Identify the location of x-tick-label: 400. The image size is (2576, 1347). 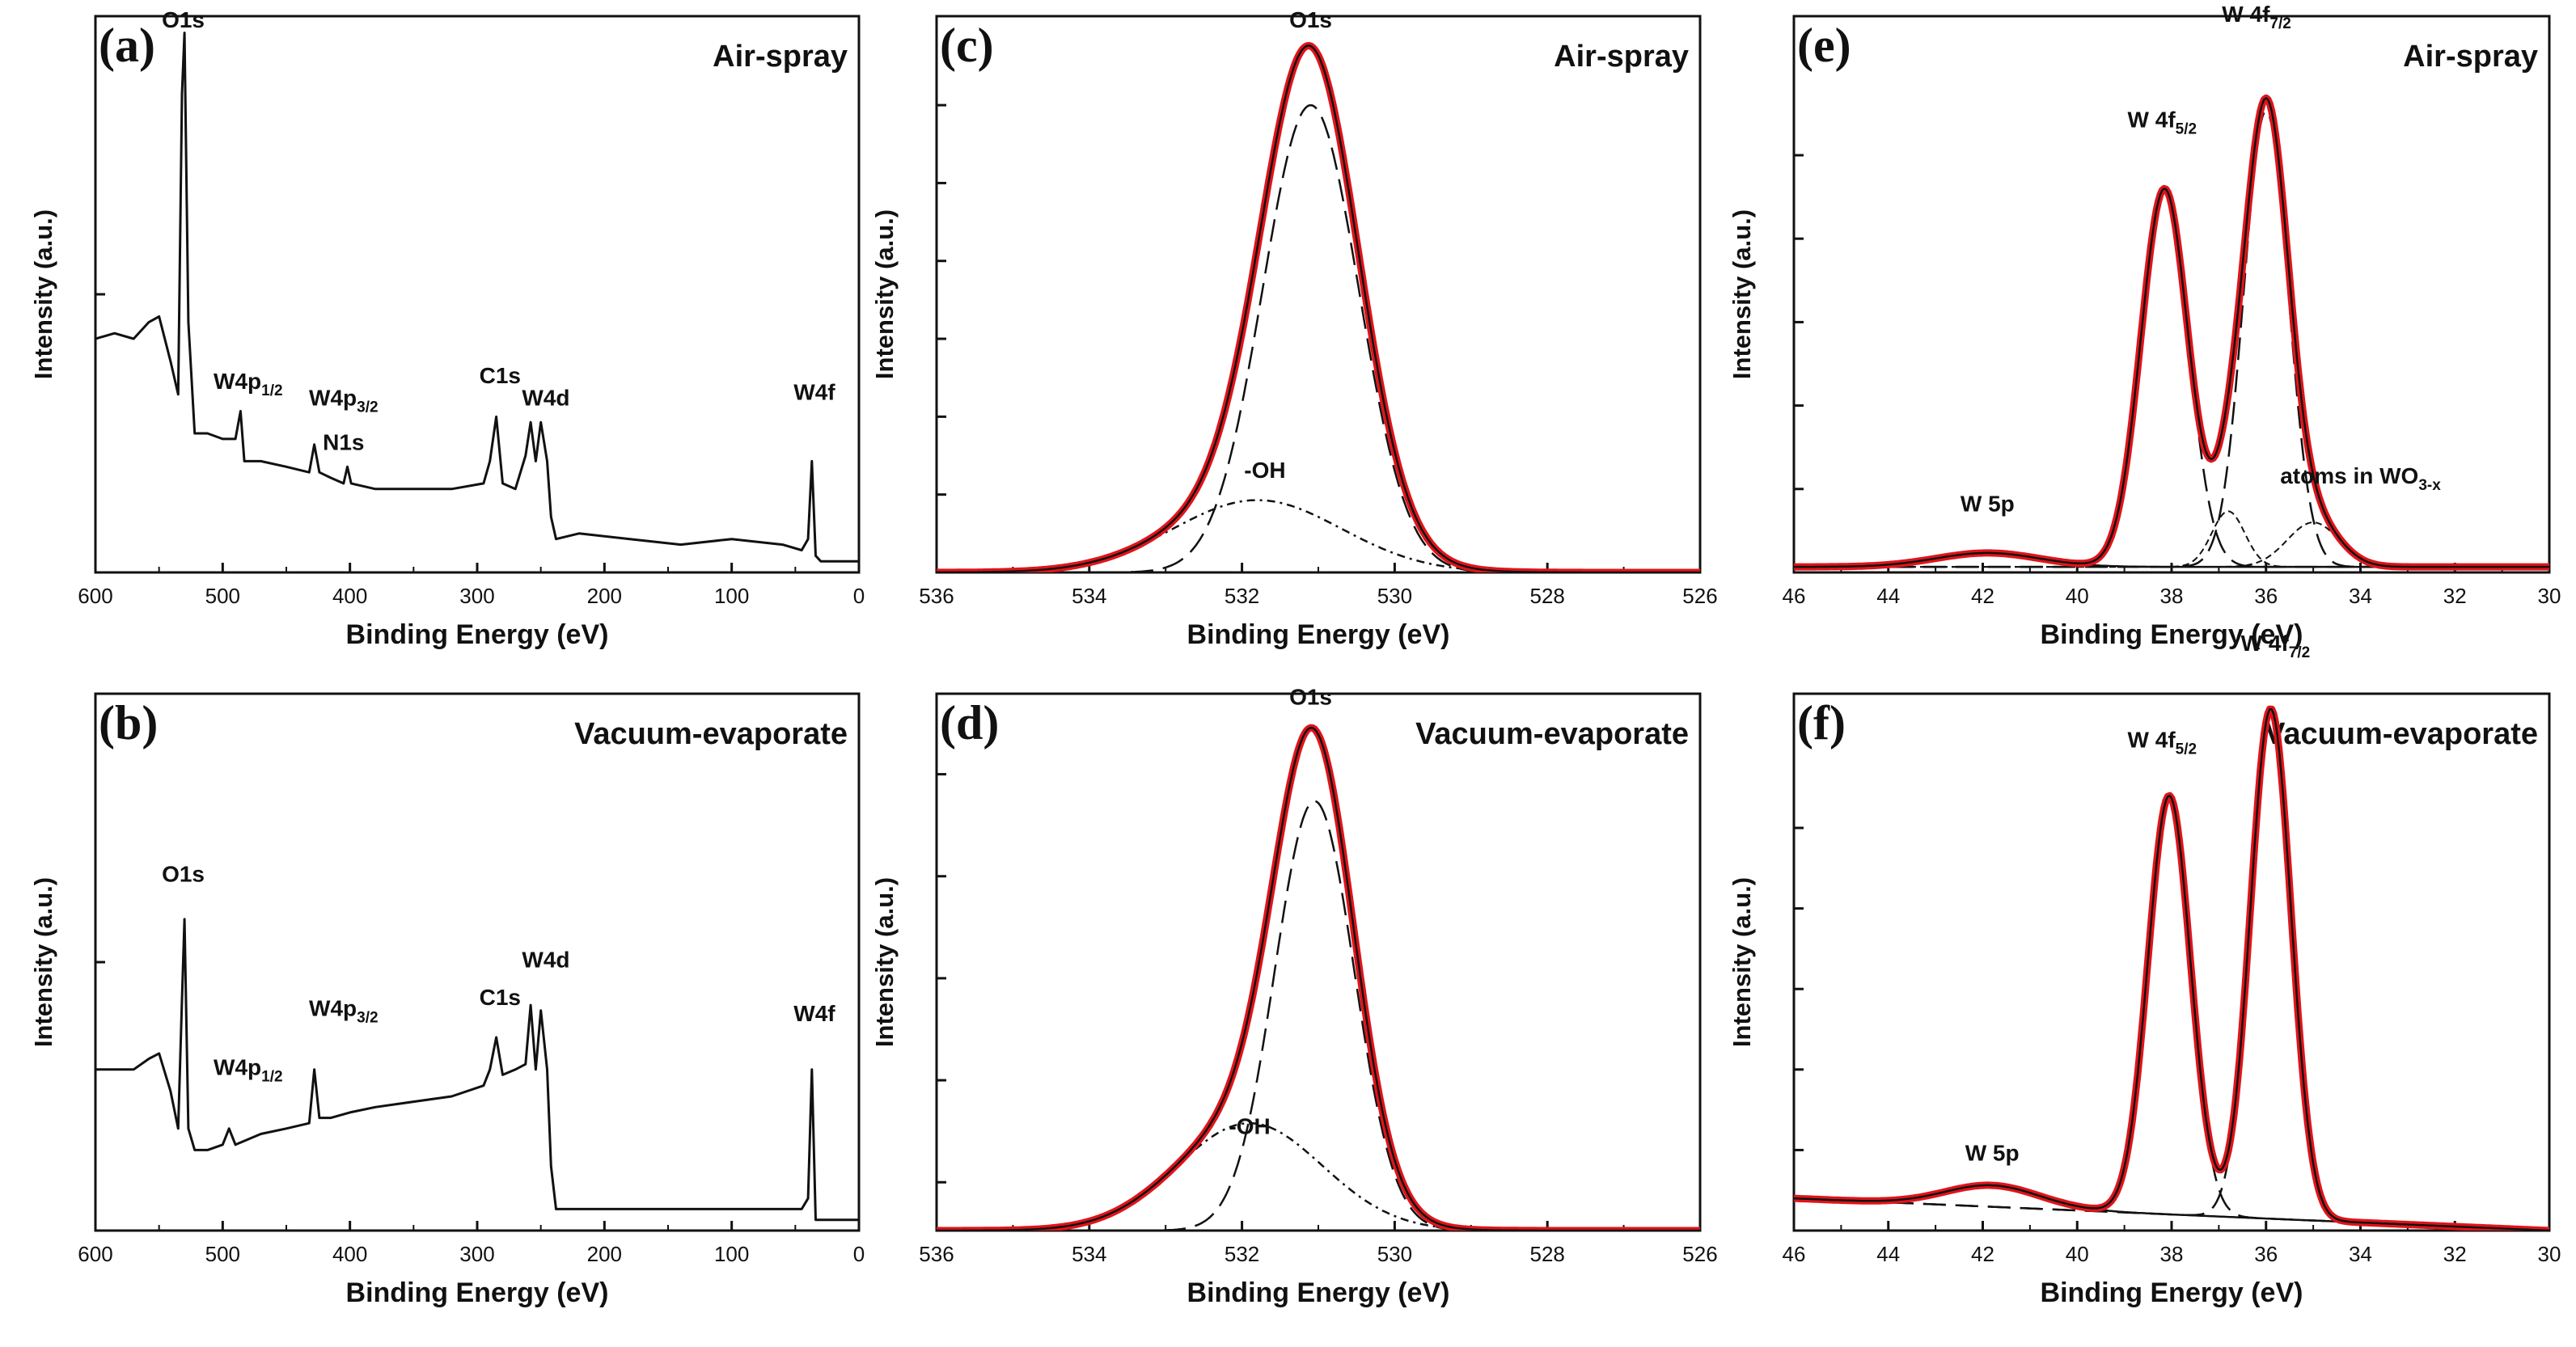
(349, 1254).